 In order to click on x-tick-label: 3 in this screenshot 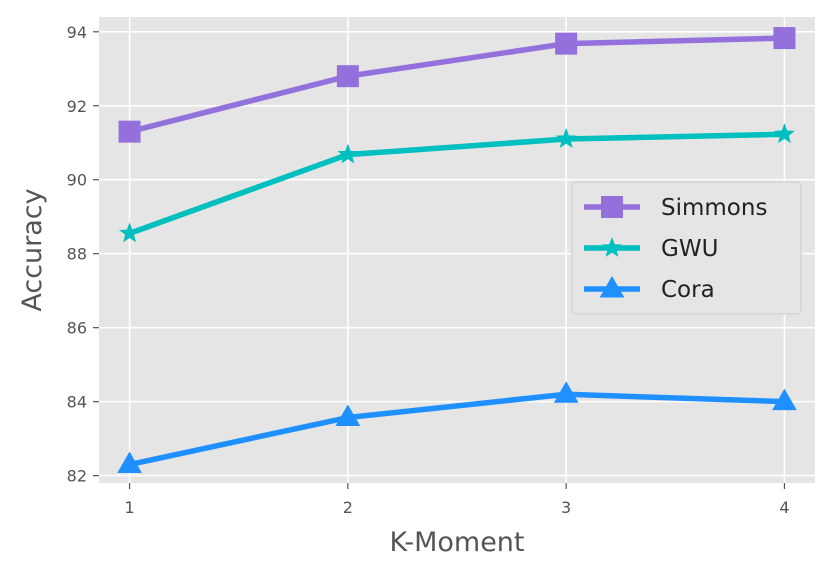, I will do `click(566, 507)`.